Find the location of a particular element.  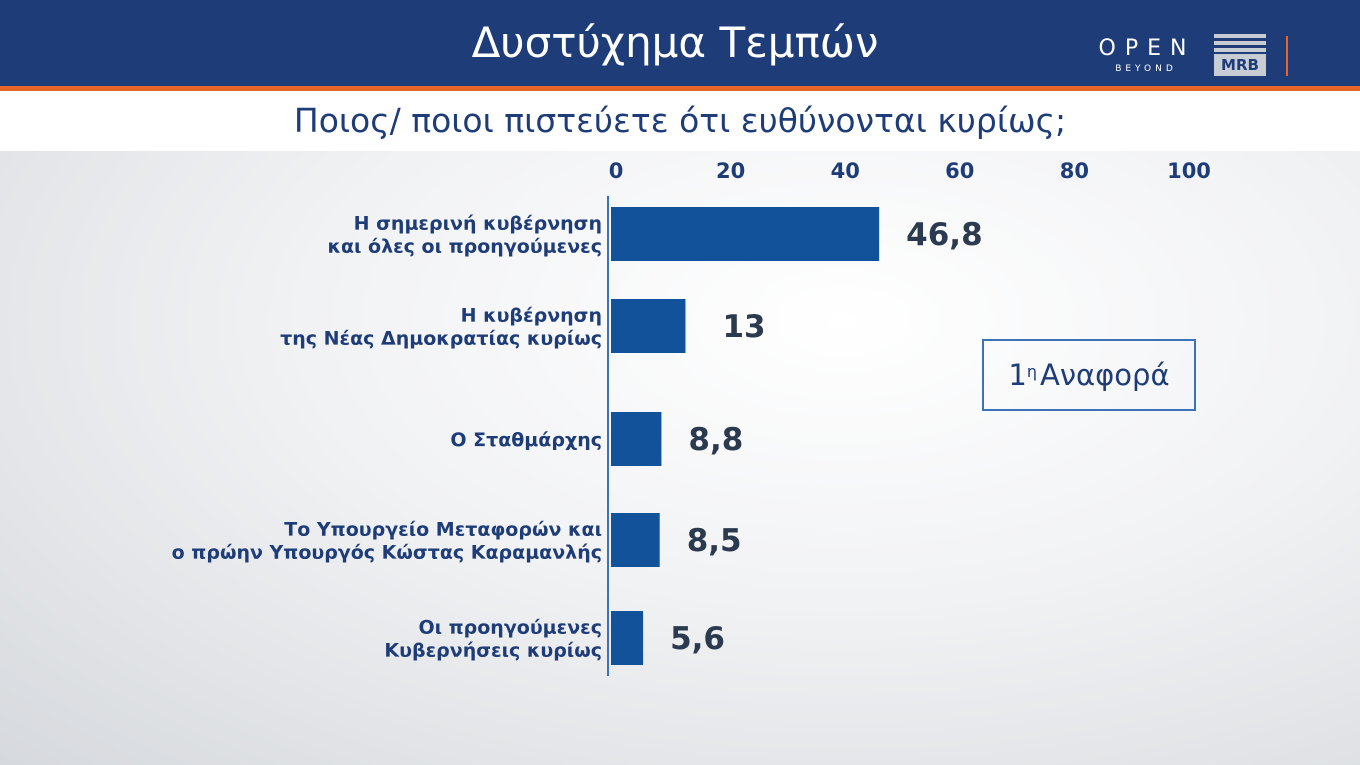

value-label: 13 is located at coordinates (743, 327).